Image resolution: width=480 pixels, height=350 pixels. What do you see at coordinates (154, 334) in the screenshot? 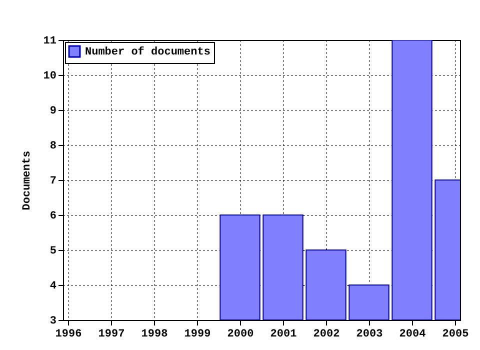
I see `x-tick-label: 1998` at bounding box center [154, 334].